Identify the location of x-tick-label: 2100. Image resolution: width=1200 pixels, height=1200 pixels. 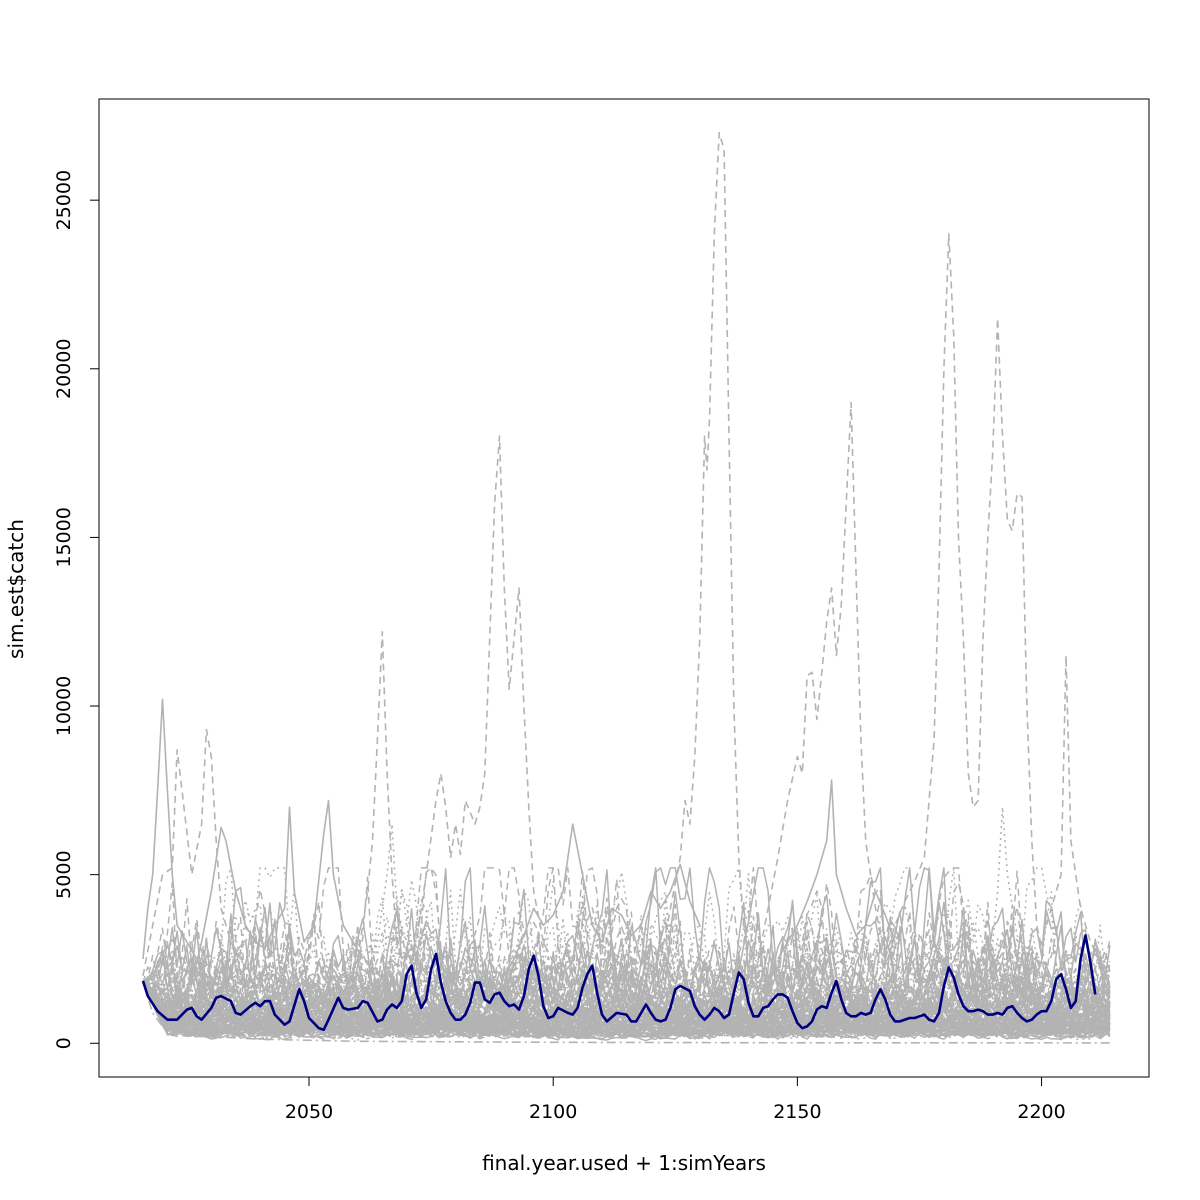
(553, 1112).